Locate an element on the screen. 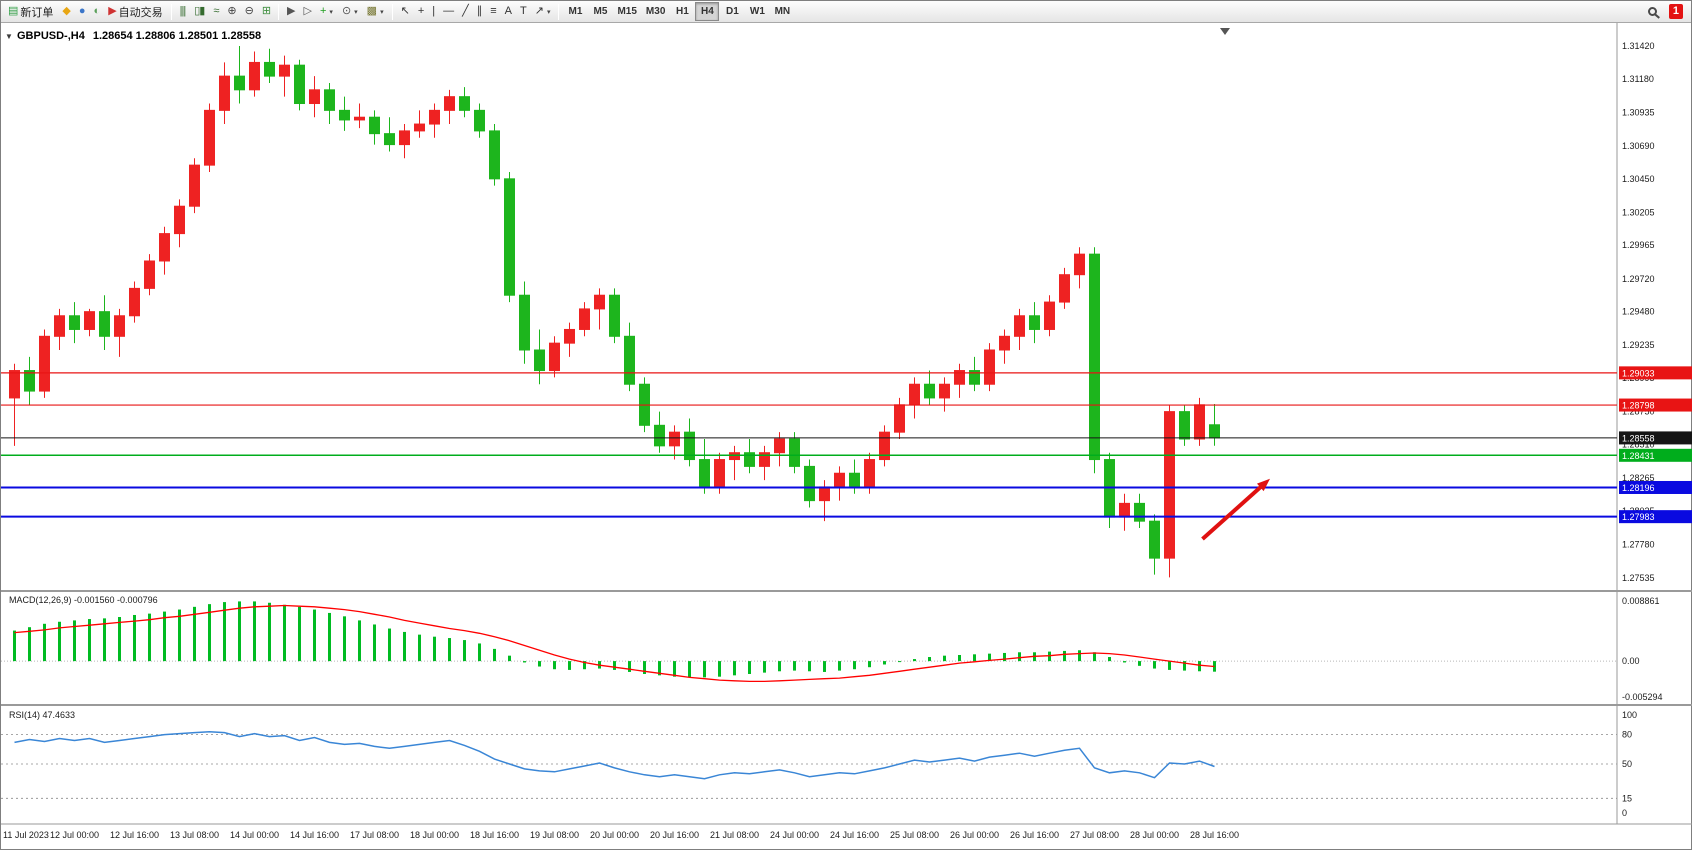  fibonacci-icon: ≡ is located at coordinates (493, 11).